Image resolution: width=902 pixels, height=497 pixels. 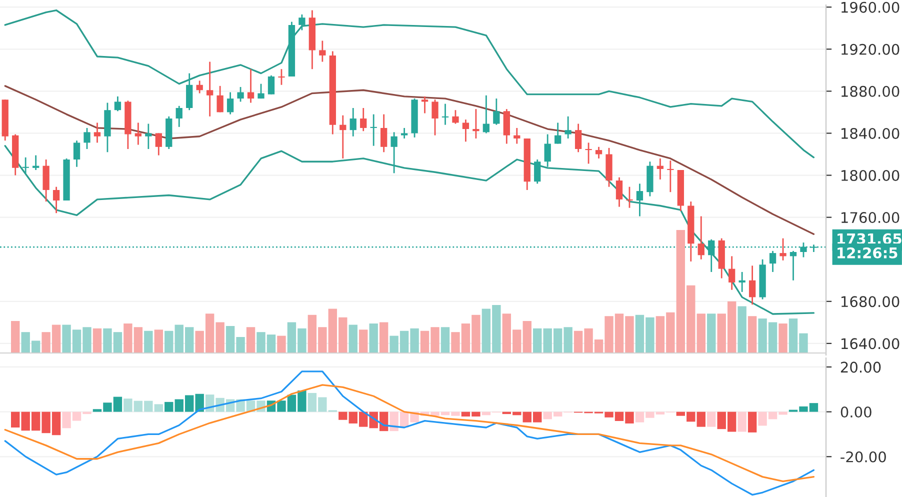 What do you see at coordinates (860, 367) in the screenshot?
I see `y-tick-label: 20.00` at bounding box center [860, 367].